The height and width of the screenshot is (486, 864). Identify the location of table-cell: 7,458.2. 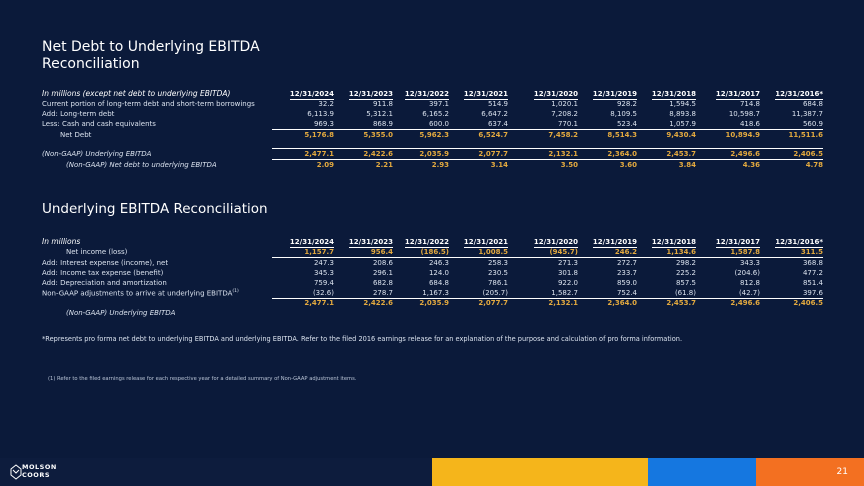
(543, 134).